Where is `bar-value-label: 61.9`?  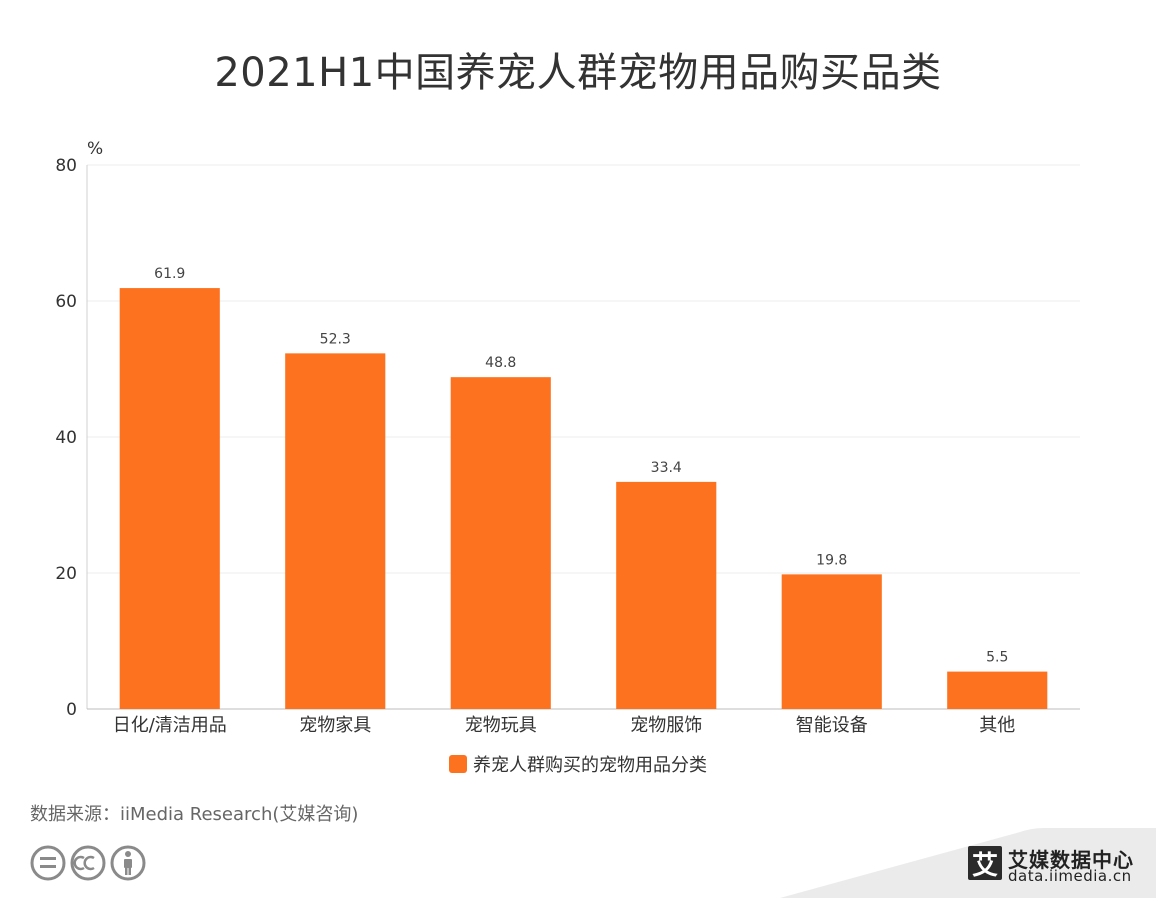
bar-value-label: 61.9 is located at coordinates (169, 274).